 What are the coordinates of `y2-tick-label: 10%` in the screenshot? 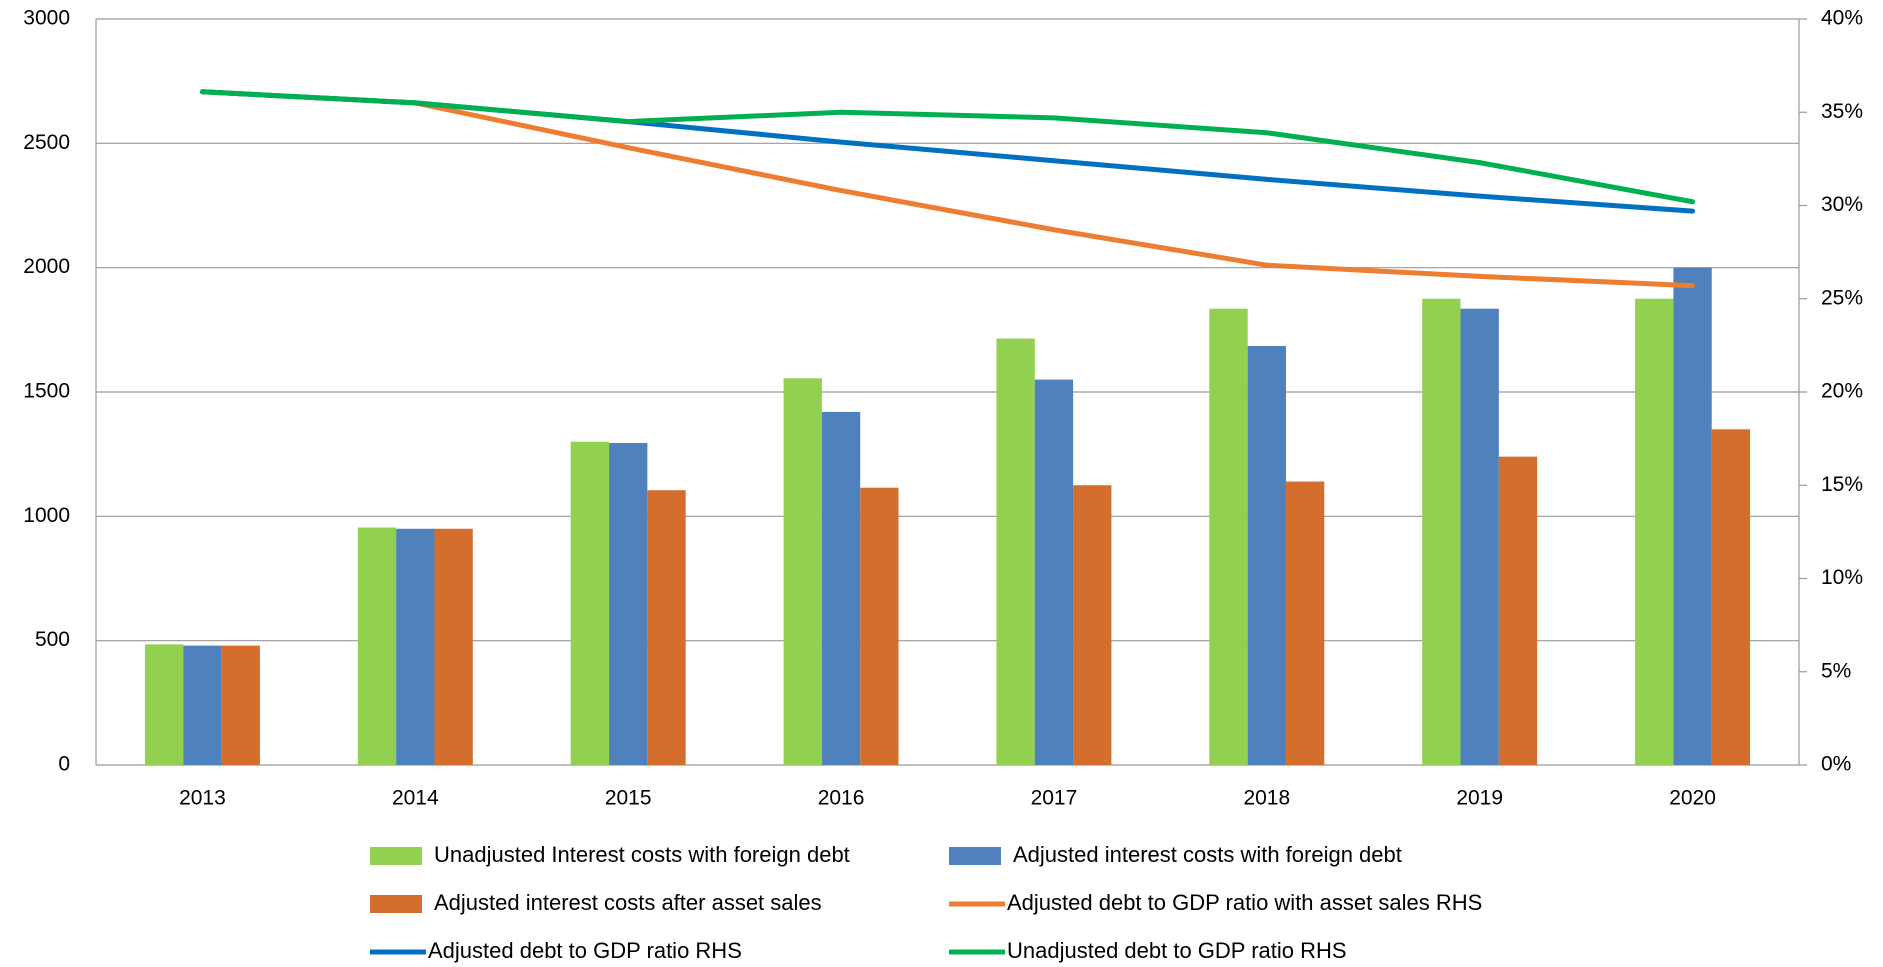 It's located at (1842, 577).